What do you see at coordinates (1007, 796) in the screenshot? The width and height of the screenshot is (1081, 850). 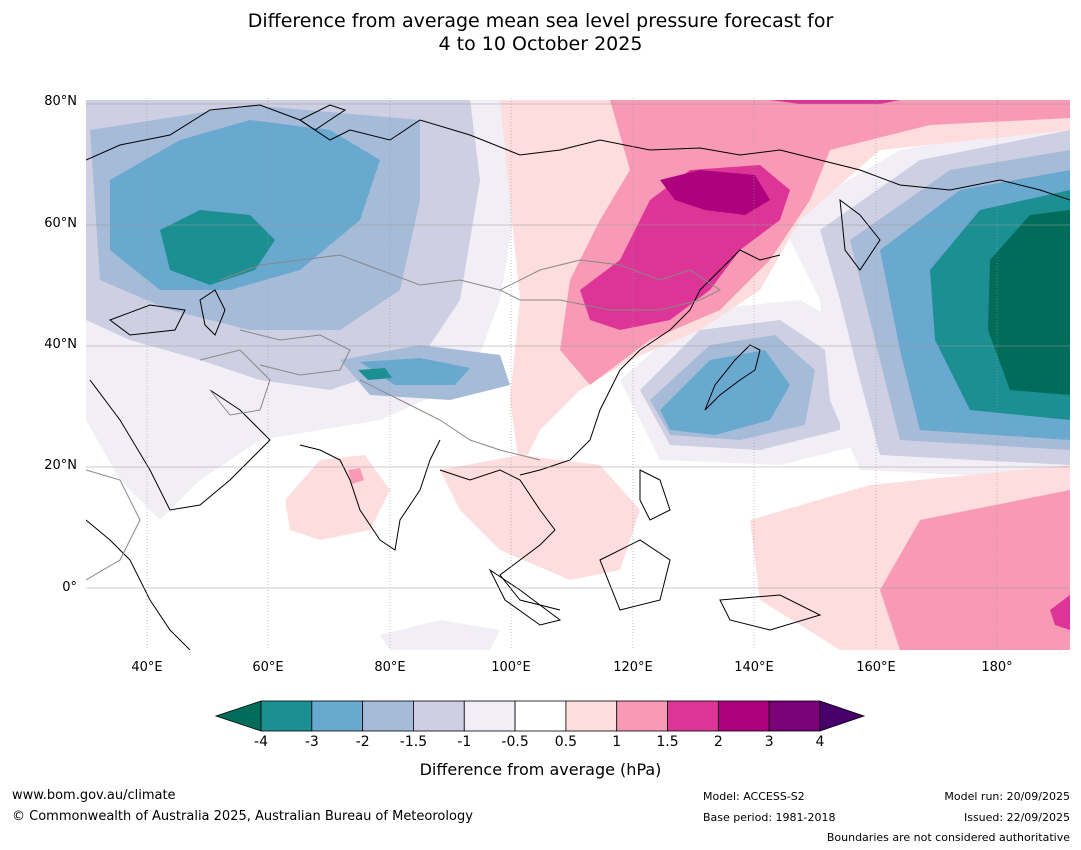 I see `model-run-text: Model run: 20/09/2025` at bounding box center [1007, 796].